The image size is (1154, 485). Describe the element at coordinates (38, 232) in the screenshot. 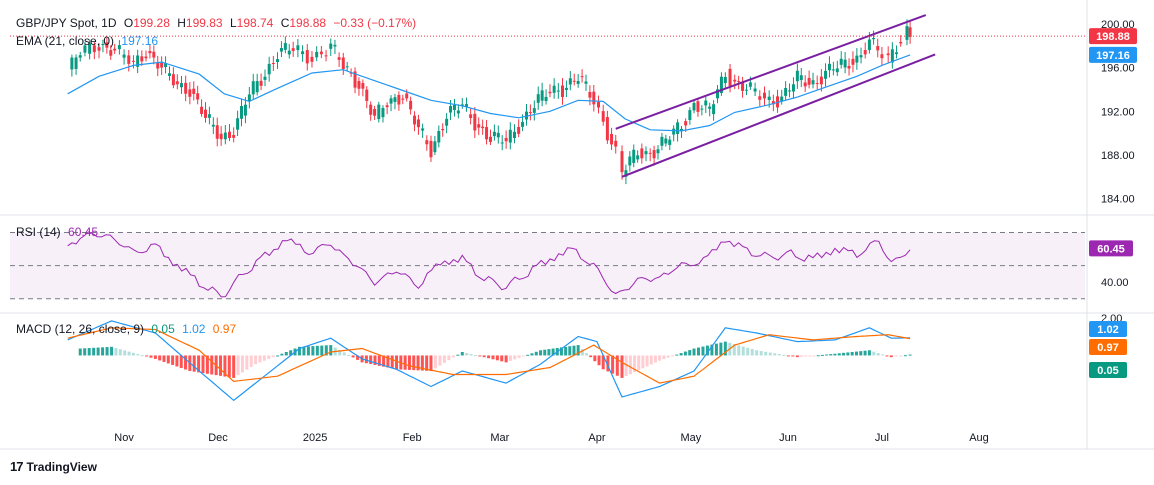

I see `rsi-legend-label: RSI (14)` at that location.